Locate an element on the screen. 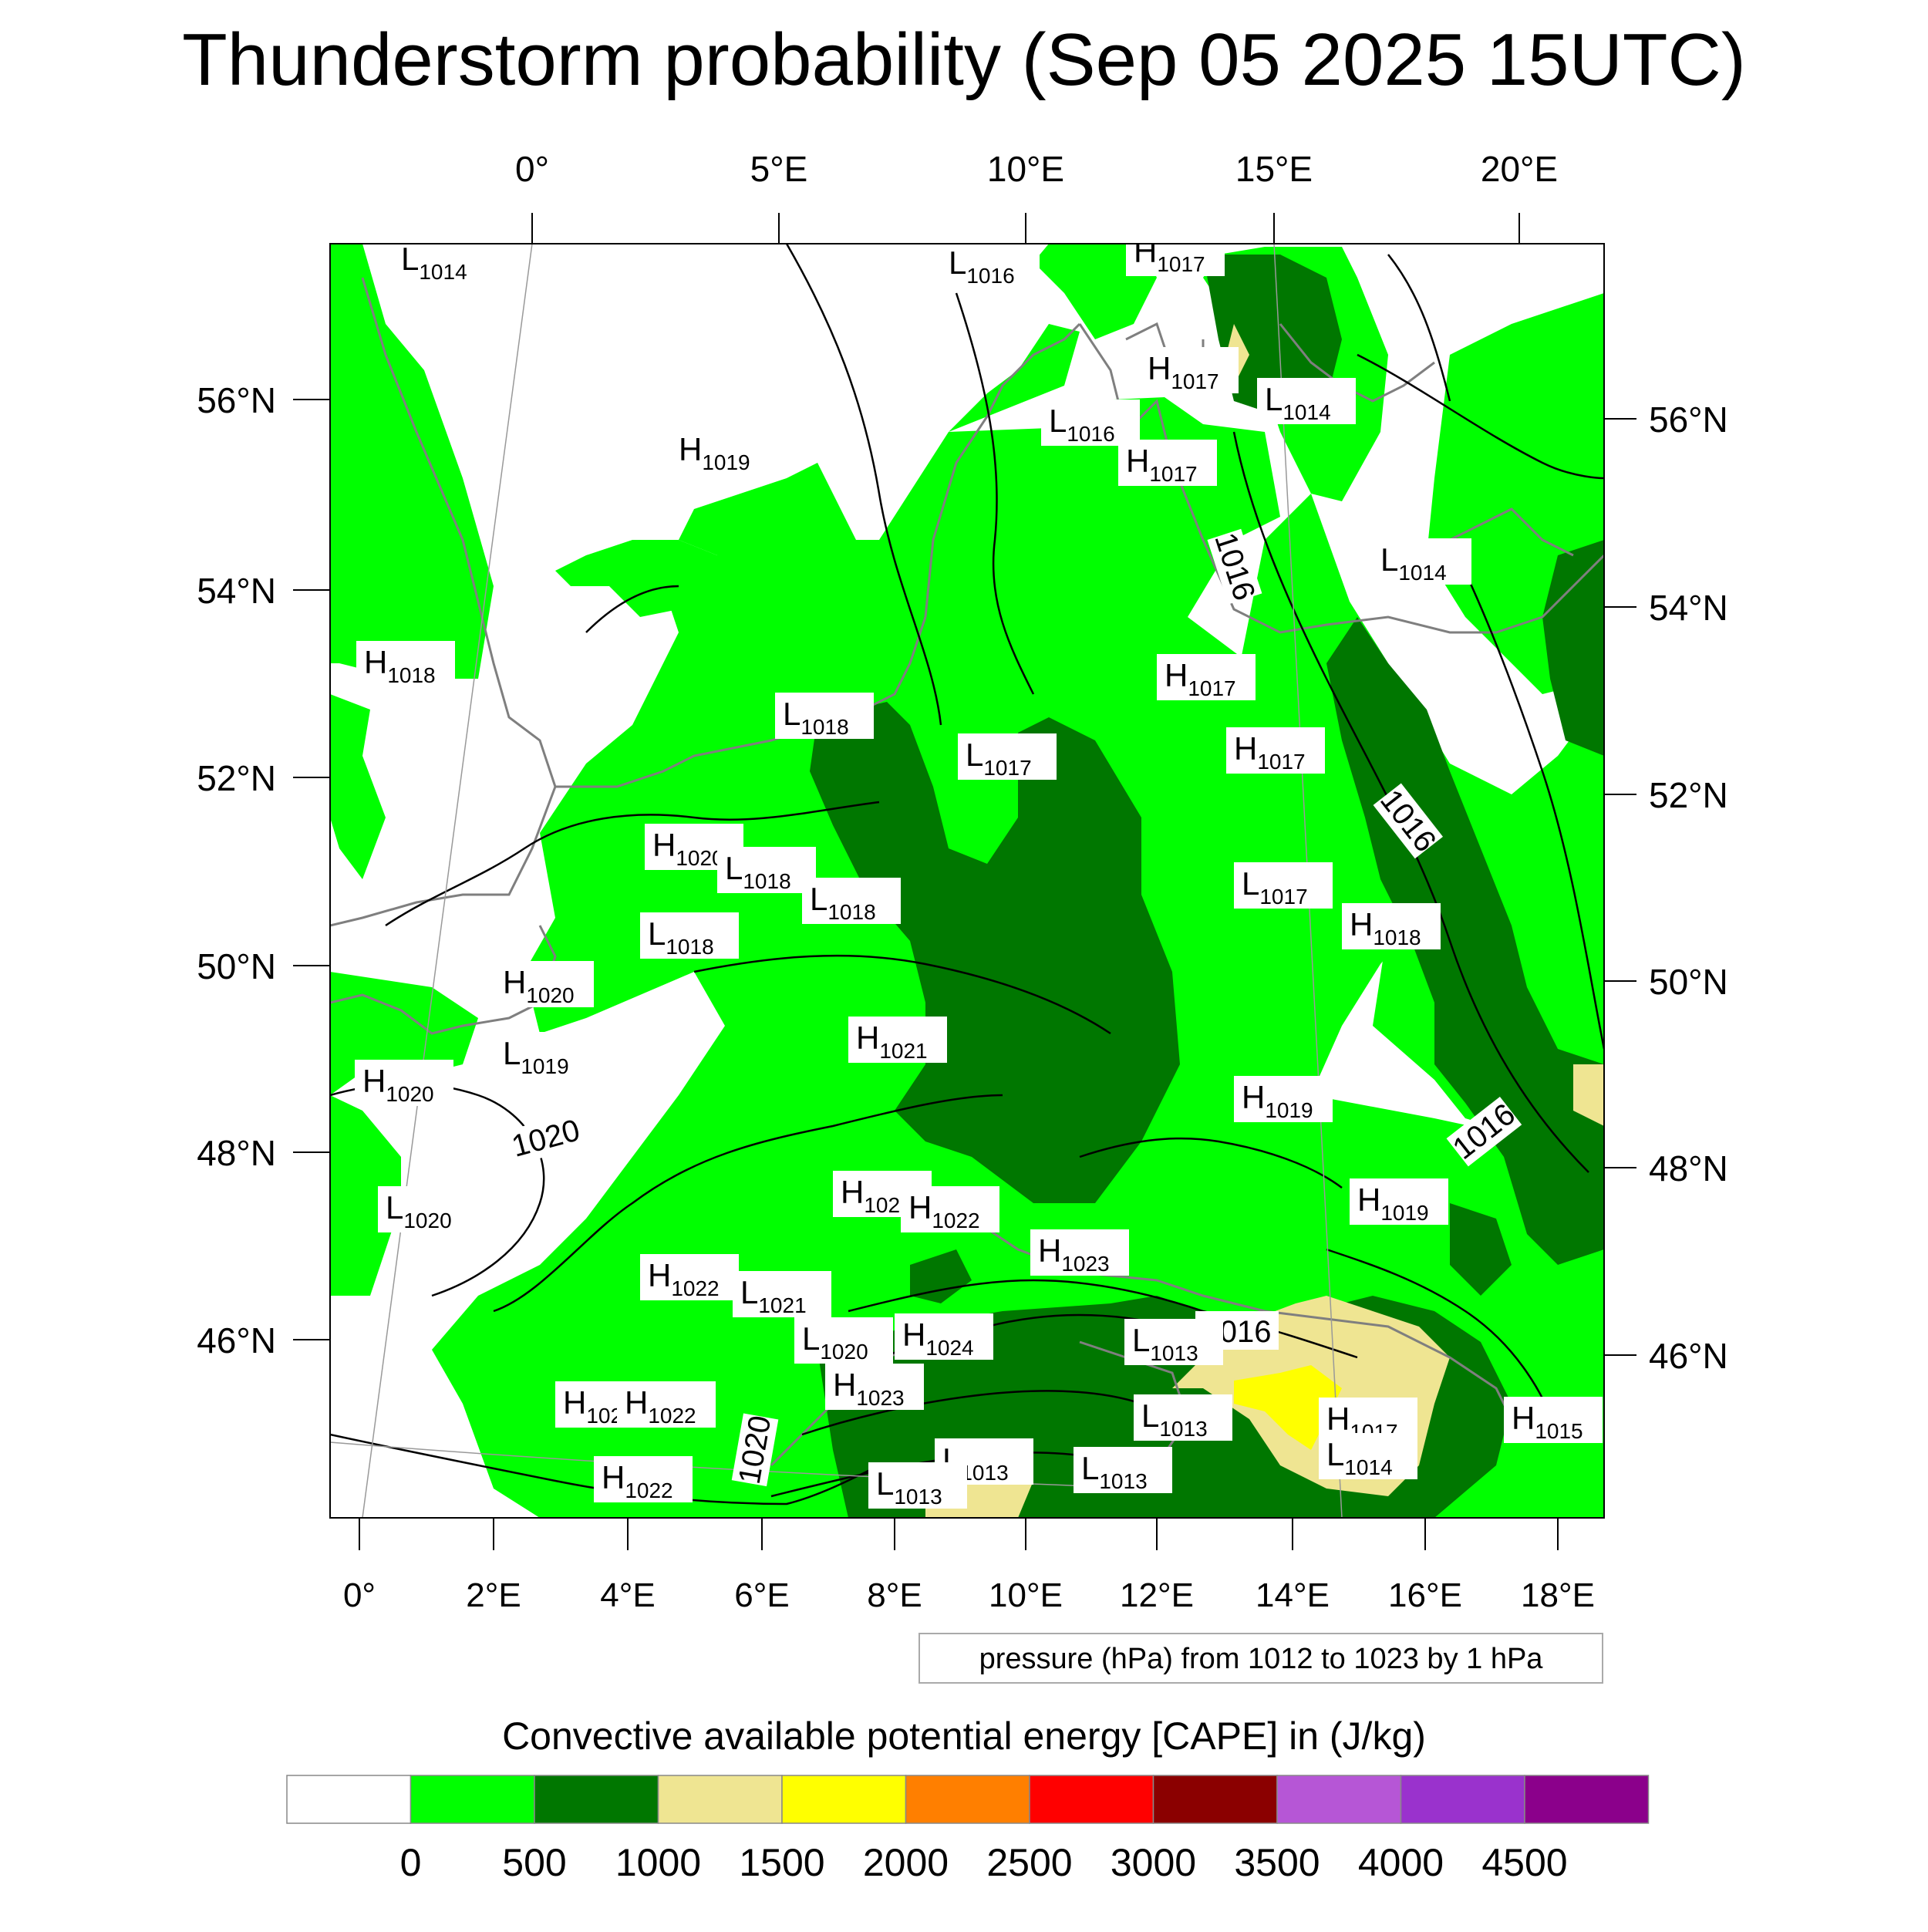 The height and width of the screenshot is (1932, 1928). colorbar-tick-label: 3500 is located at coordinates (1277, 1862).